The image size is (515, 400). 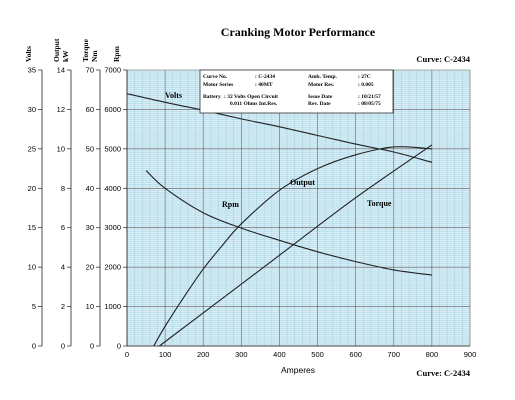 What do you see at coordinates (61, 70) in the screenshot?
I see `y-tick-label-output: 14` at bounding box center [61, 70].